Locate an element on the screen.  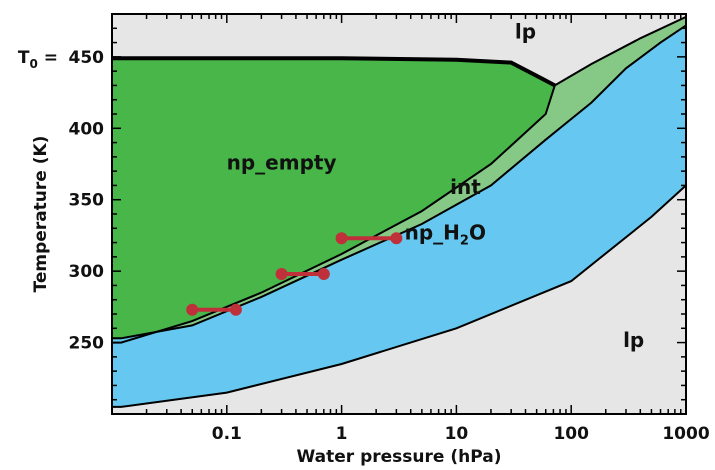
t0-label: T0 = is located at coordinates (38, 59).